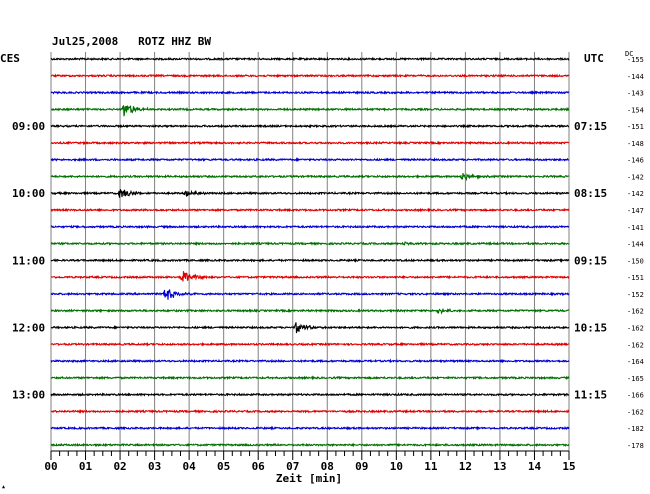  I want to click on x-tick-label: 06, so click(259, 466).